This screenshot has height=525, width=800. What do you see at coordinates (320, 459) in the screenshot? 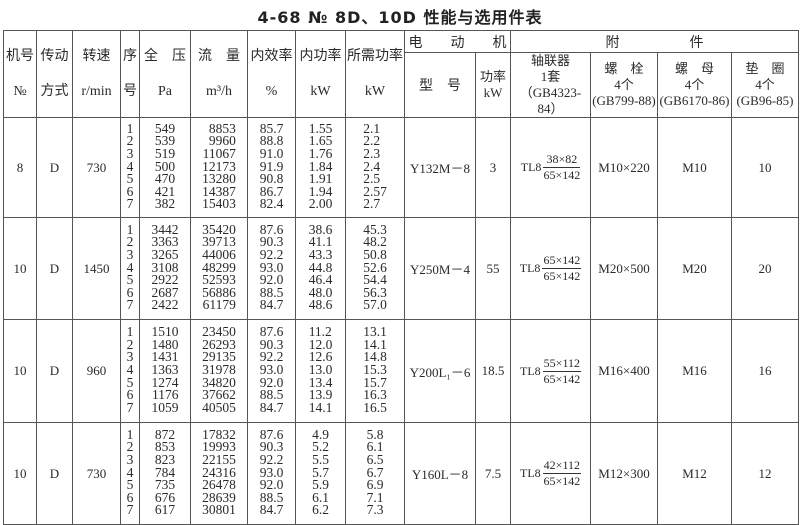
I see `value: 5.5` at bounding box center [320, 459].